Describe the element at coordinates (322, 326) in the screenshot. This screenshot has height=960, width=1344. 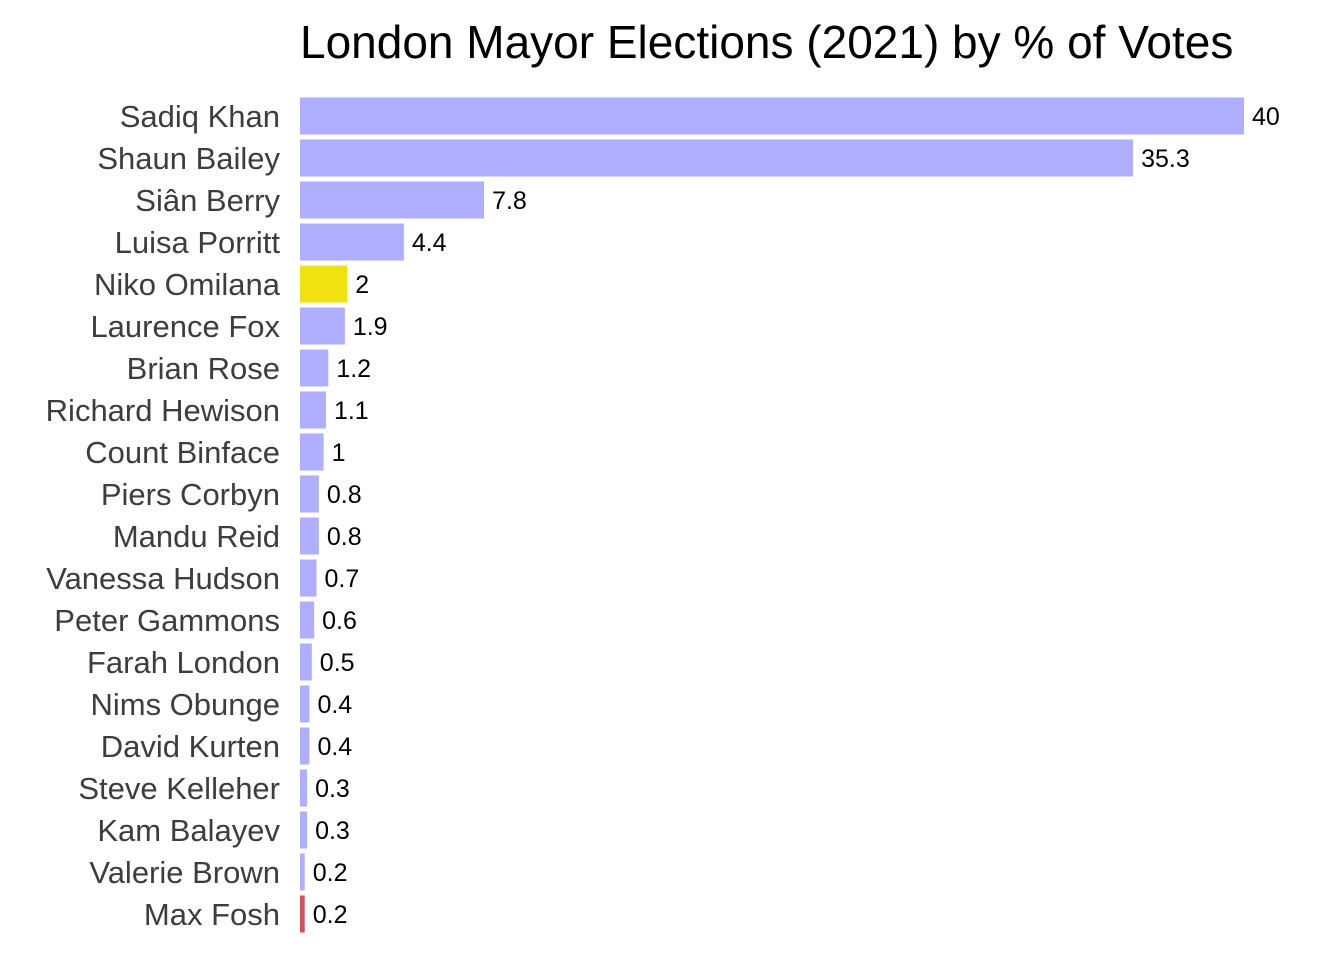
I see `bar-laurence-fox` at that location.